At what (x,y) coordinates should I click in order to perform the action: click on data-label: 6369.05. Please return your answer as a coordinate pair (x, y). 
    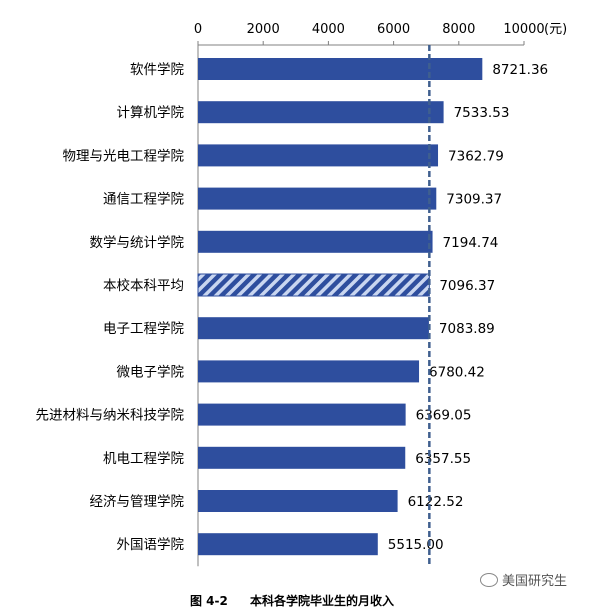
    Looking at the image, I should click on (444, 416).